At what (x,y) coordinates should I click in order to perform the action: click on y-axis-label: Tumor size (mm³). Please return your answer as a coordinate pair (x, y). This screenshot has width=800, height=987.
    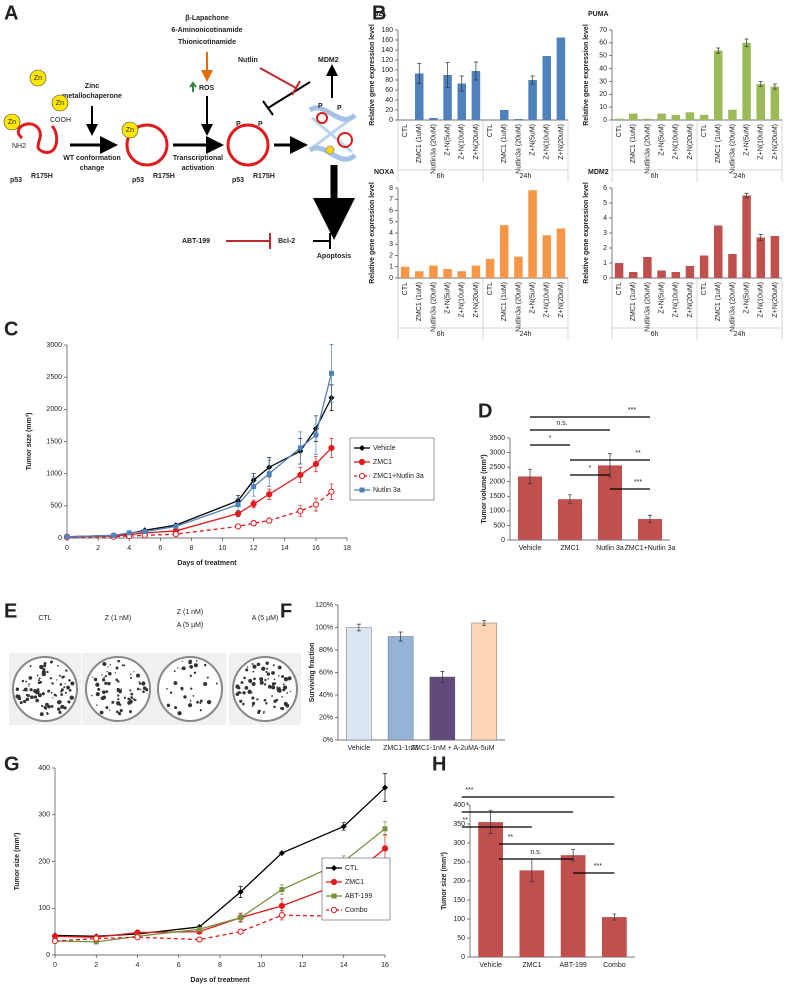
    Looking at the image, I should click on (444, 881).